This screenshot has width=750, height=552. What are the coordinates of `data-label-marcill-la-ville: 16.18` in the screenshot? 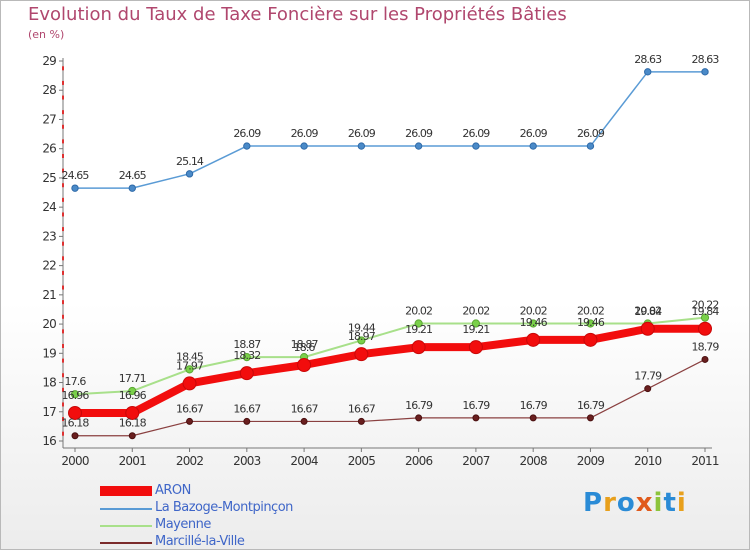 It's located at (76, 423).